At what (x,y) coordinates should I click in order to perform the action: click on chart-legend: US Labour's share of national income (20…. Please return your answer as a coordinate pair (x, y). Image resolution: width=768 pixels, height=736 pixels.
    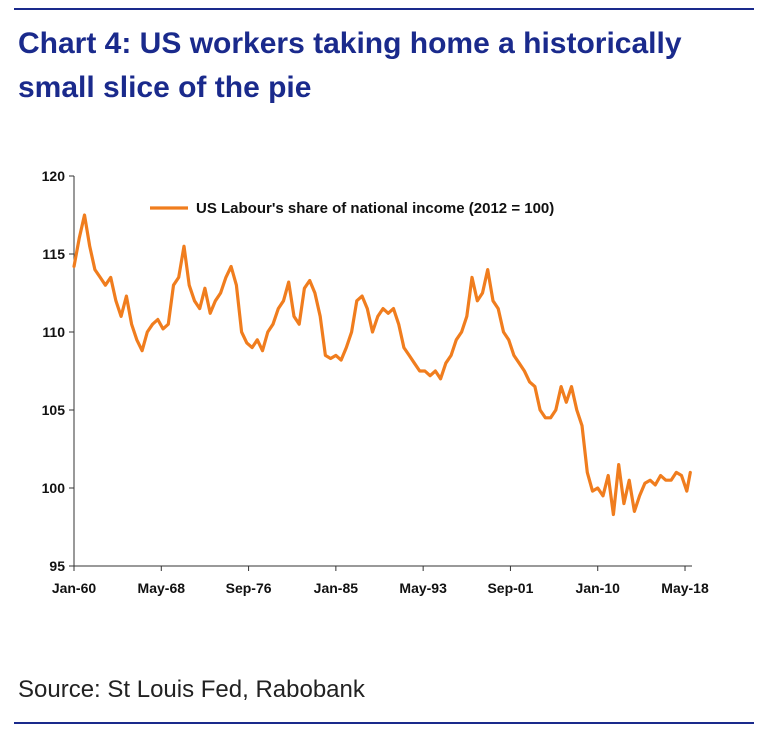
    Looking at the image, I should click on (352, 208).